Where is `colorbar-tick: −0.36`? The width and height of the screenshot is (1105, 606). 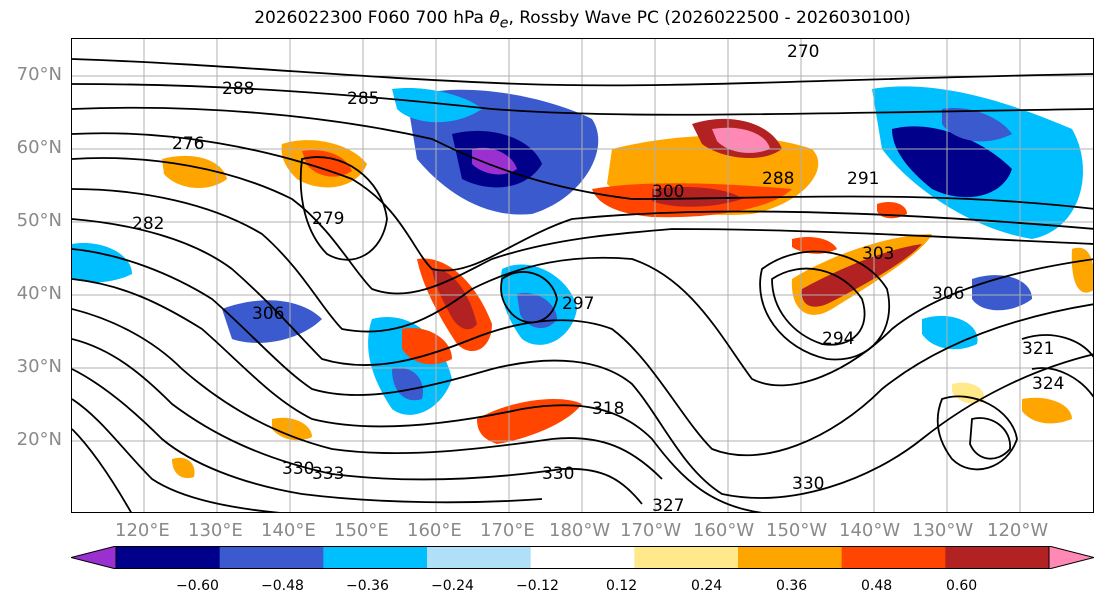 colorbar-tick: −0.36 is located at coordinates (367, 586).